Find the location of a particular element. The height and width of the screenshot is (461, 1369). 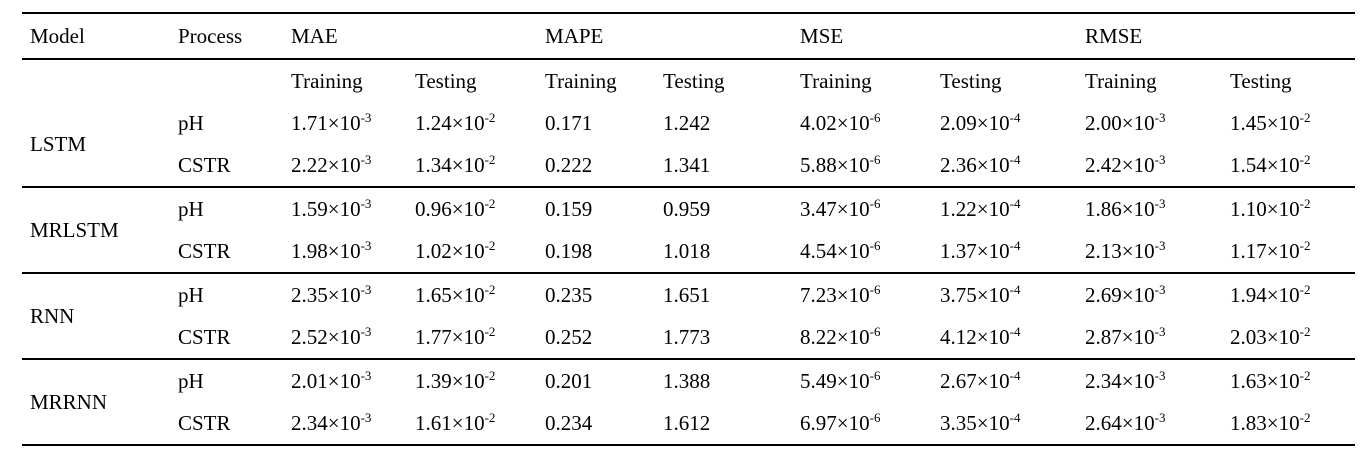

value-cell: 1.02×10⁻² is located at coordinates (472, 252).